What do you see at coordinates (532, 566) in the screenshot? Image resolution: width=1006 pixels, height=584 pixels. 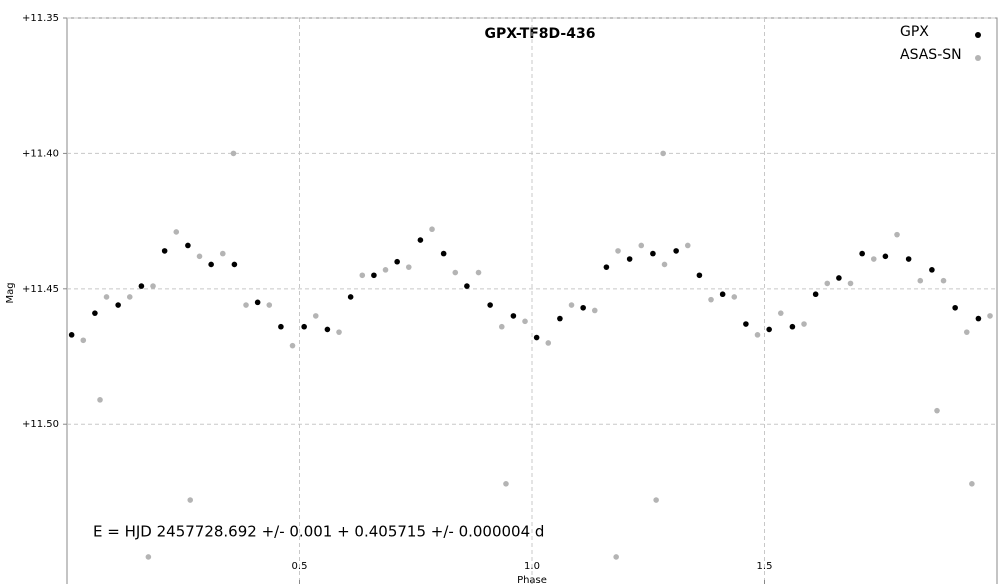 I see `x-tick-label: 1.0` at bounding box center [532, 566].